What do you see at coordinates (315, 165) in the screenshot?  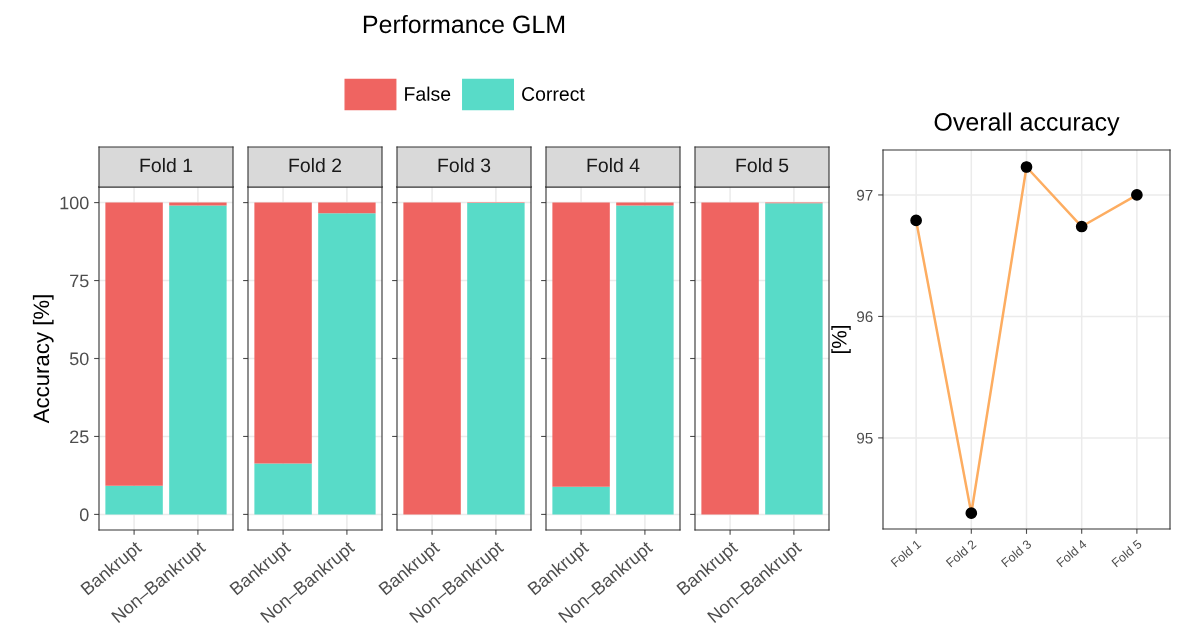 I see `chart-subtitle: Fold 2` at bounding box center [315, 165].